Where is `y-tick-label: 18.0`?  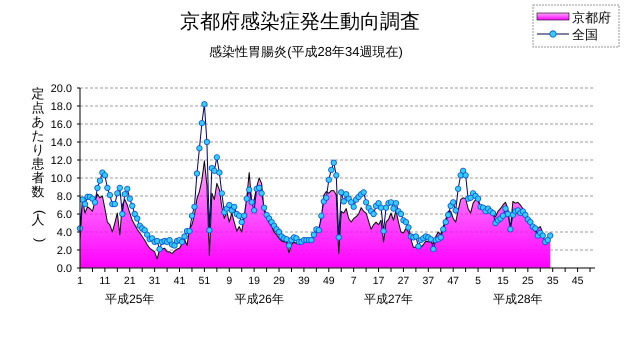 y-tick-label: 18.0 is located at coordinates (61, 107).